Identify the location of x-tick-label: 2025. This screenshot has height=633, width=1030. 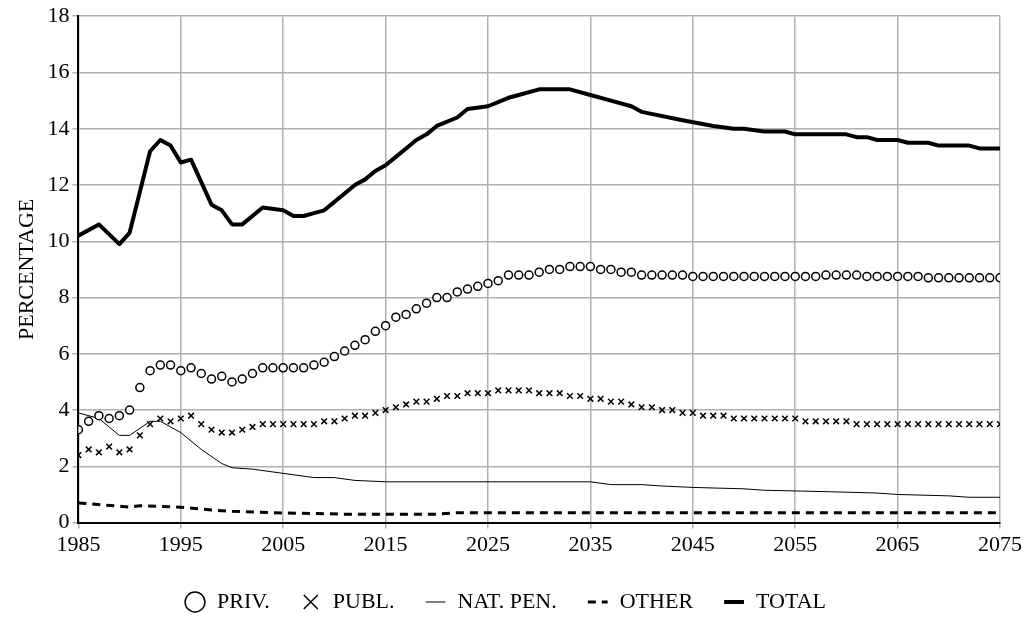
(488, 543).